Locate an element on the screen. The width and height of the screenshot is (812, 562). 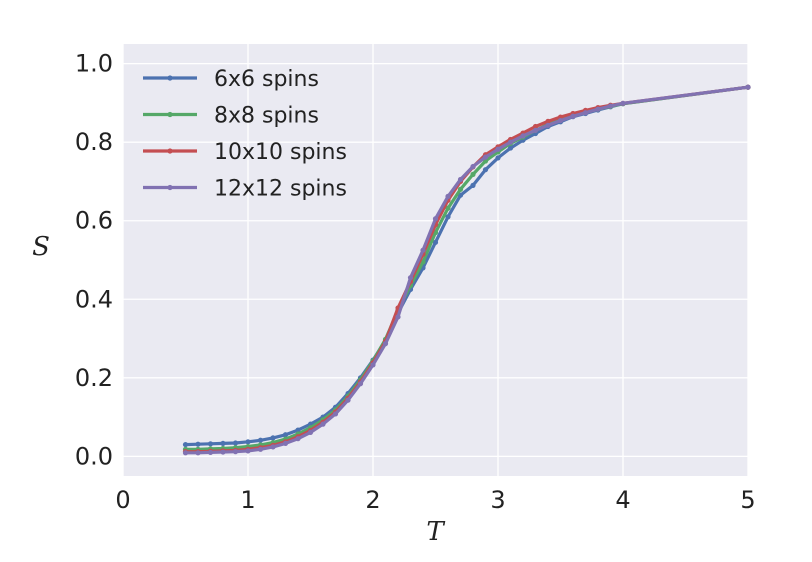
x-axis-label: T is located at coordinates (435, 532).